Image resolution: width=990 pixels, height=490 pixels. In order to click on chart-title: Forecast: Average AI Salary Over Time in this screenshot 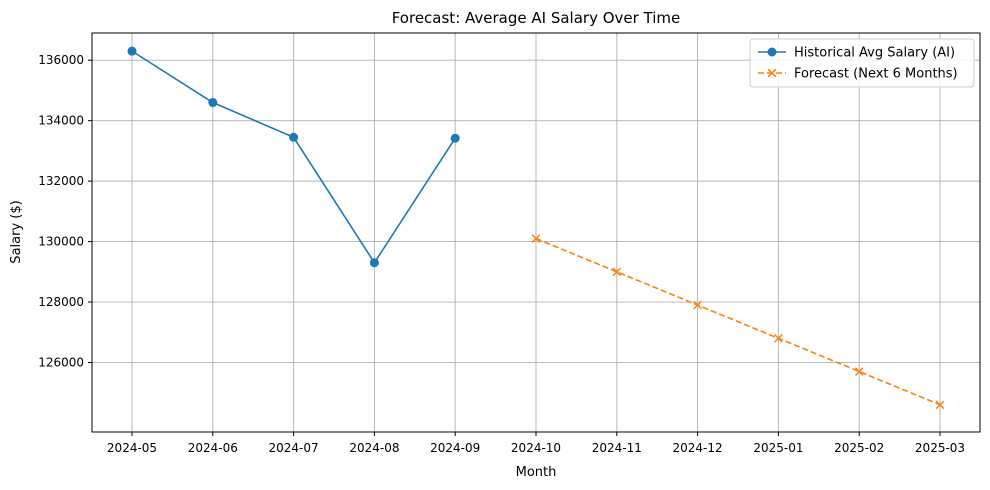, I will do `click(536, 18)`.